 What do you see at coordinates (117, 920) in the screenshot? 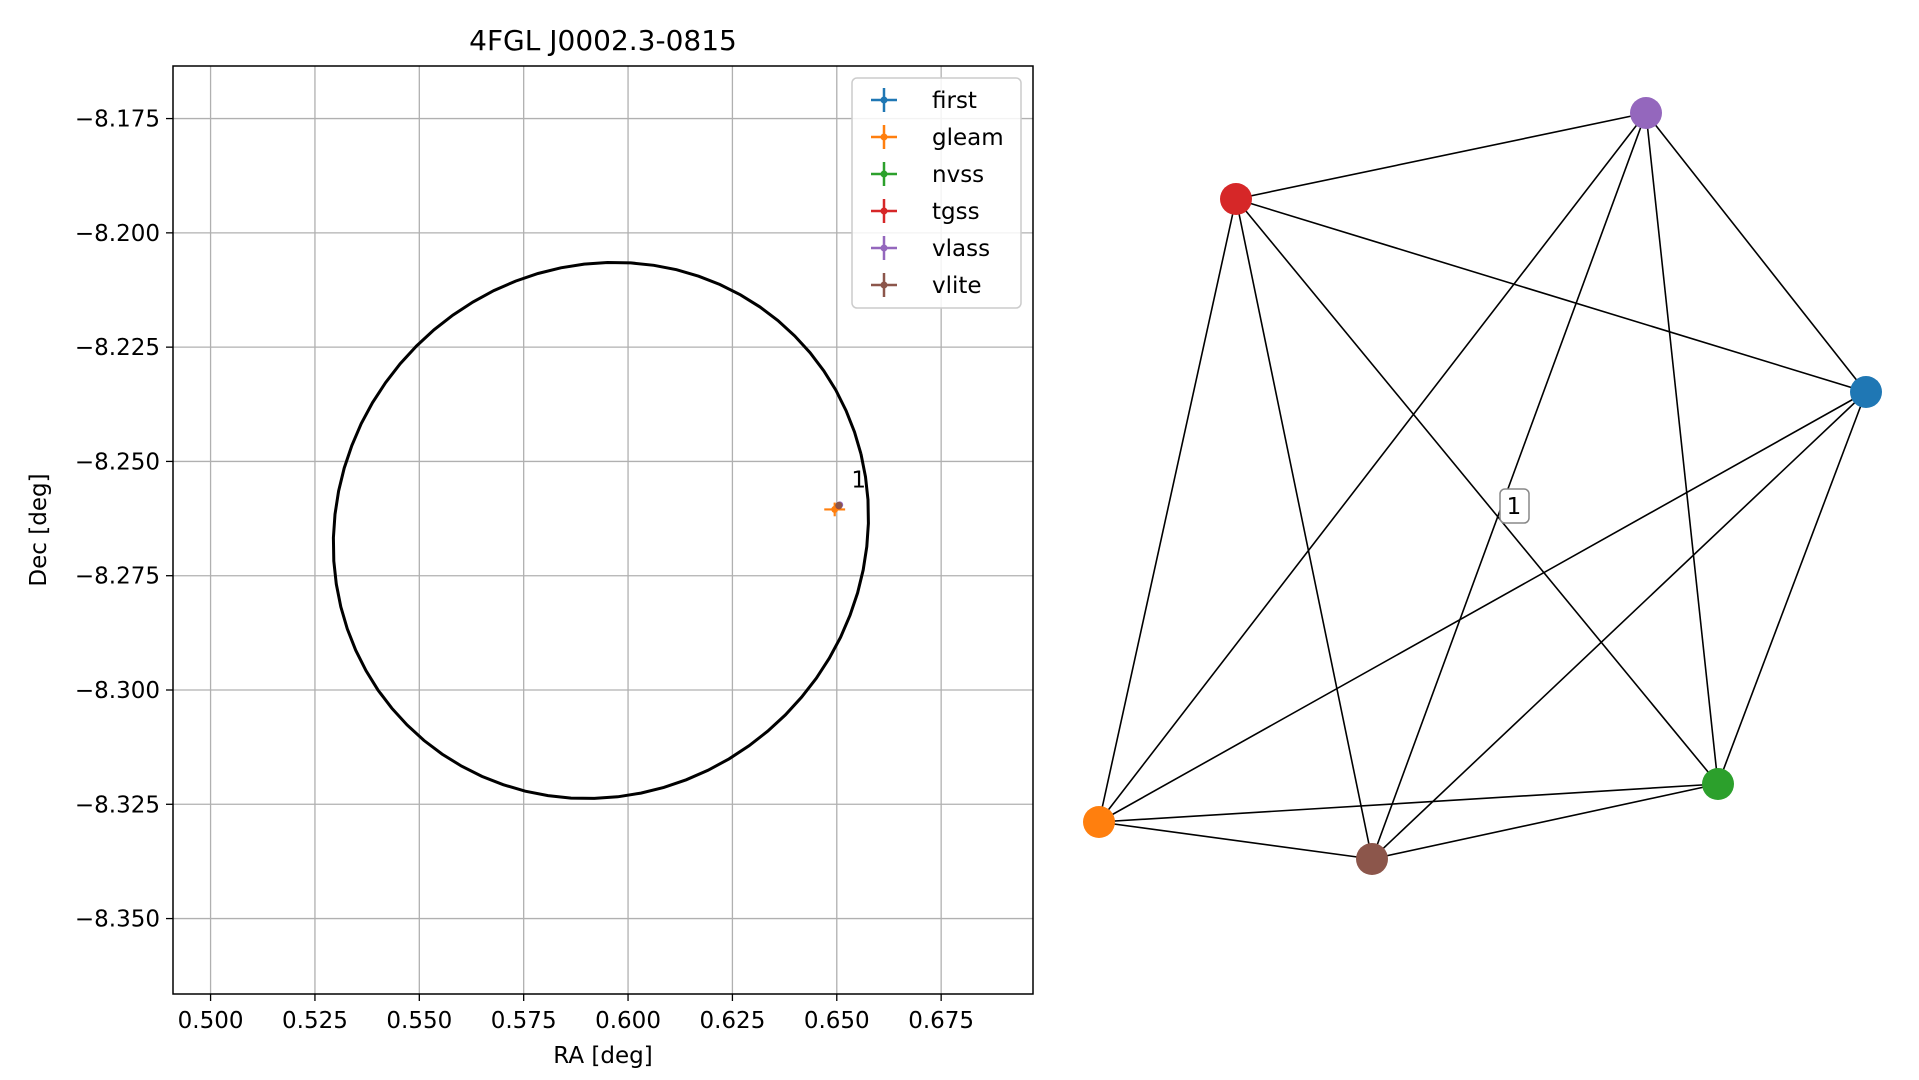
I see `y-tick-label: −8.350` at bounding box center [117, 920].